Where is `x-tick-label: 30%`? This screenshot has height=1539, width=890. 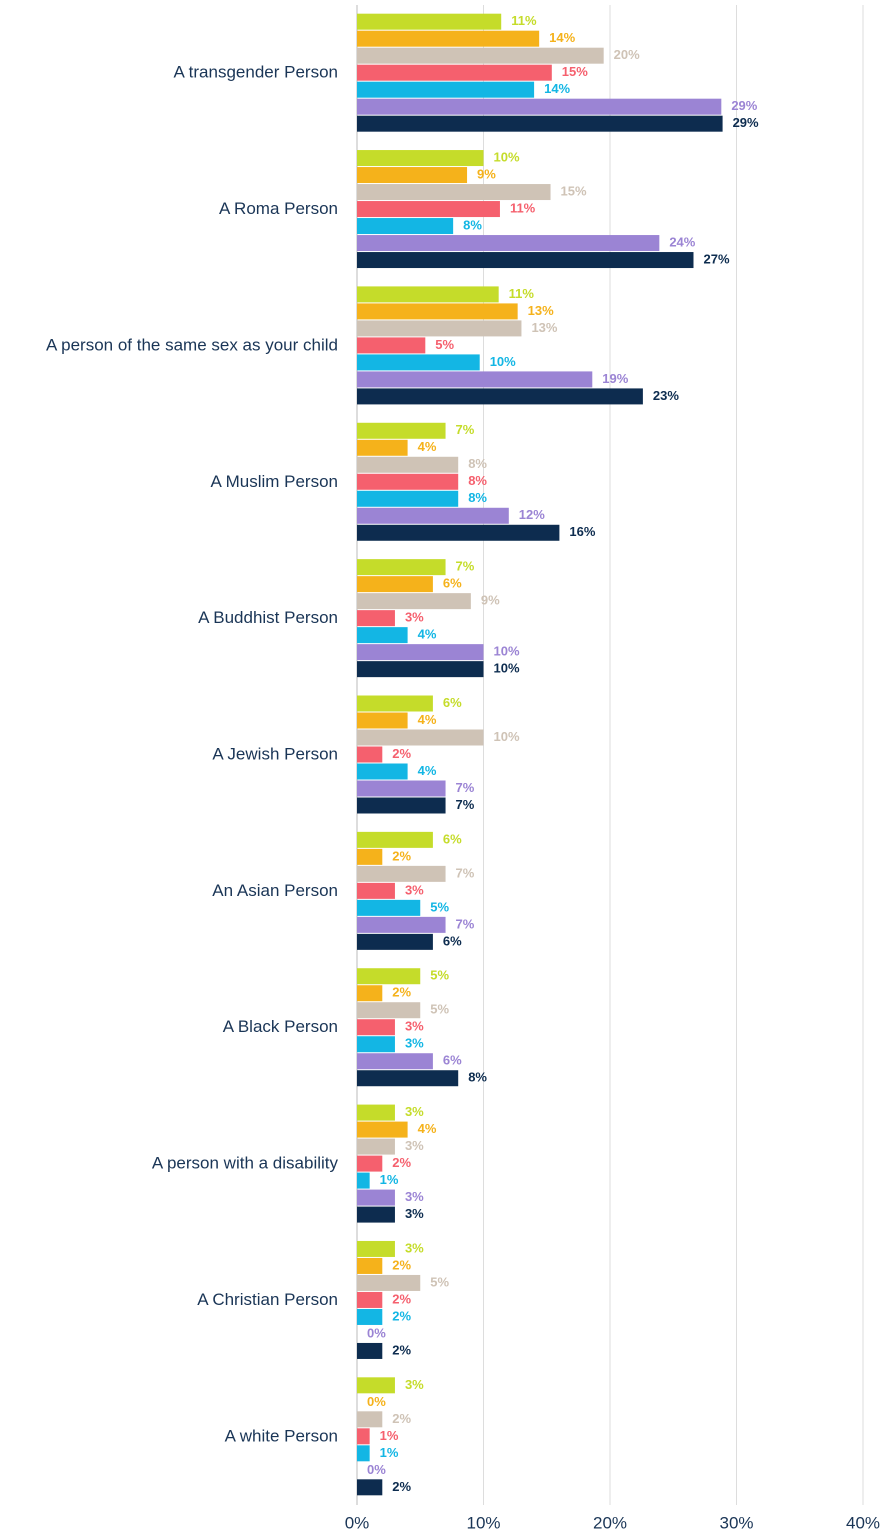 x-tick-label: 30% is located at coordinates (736, 1522).